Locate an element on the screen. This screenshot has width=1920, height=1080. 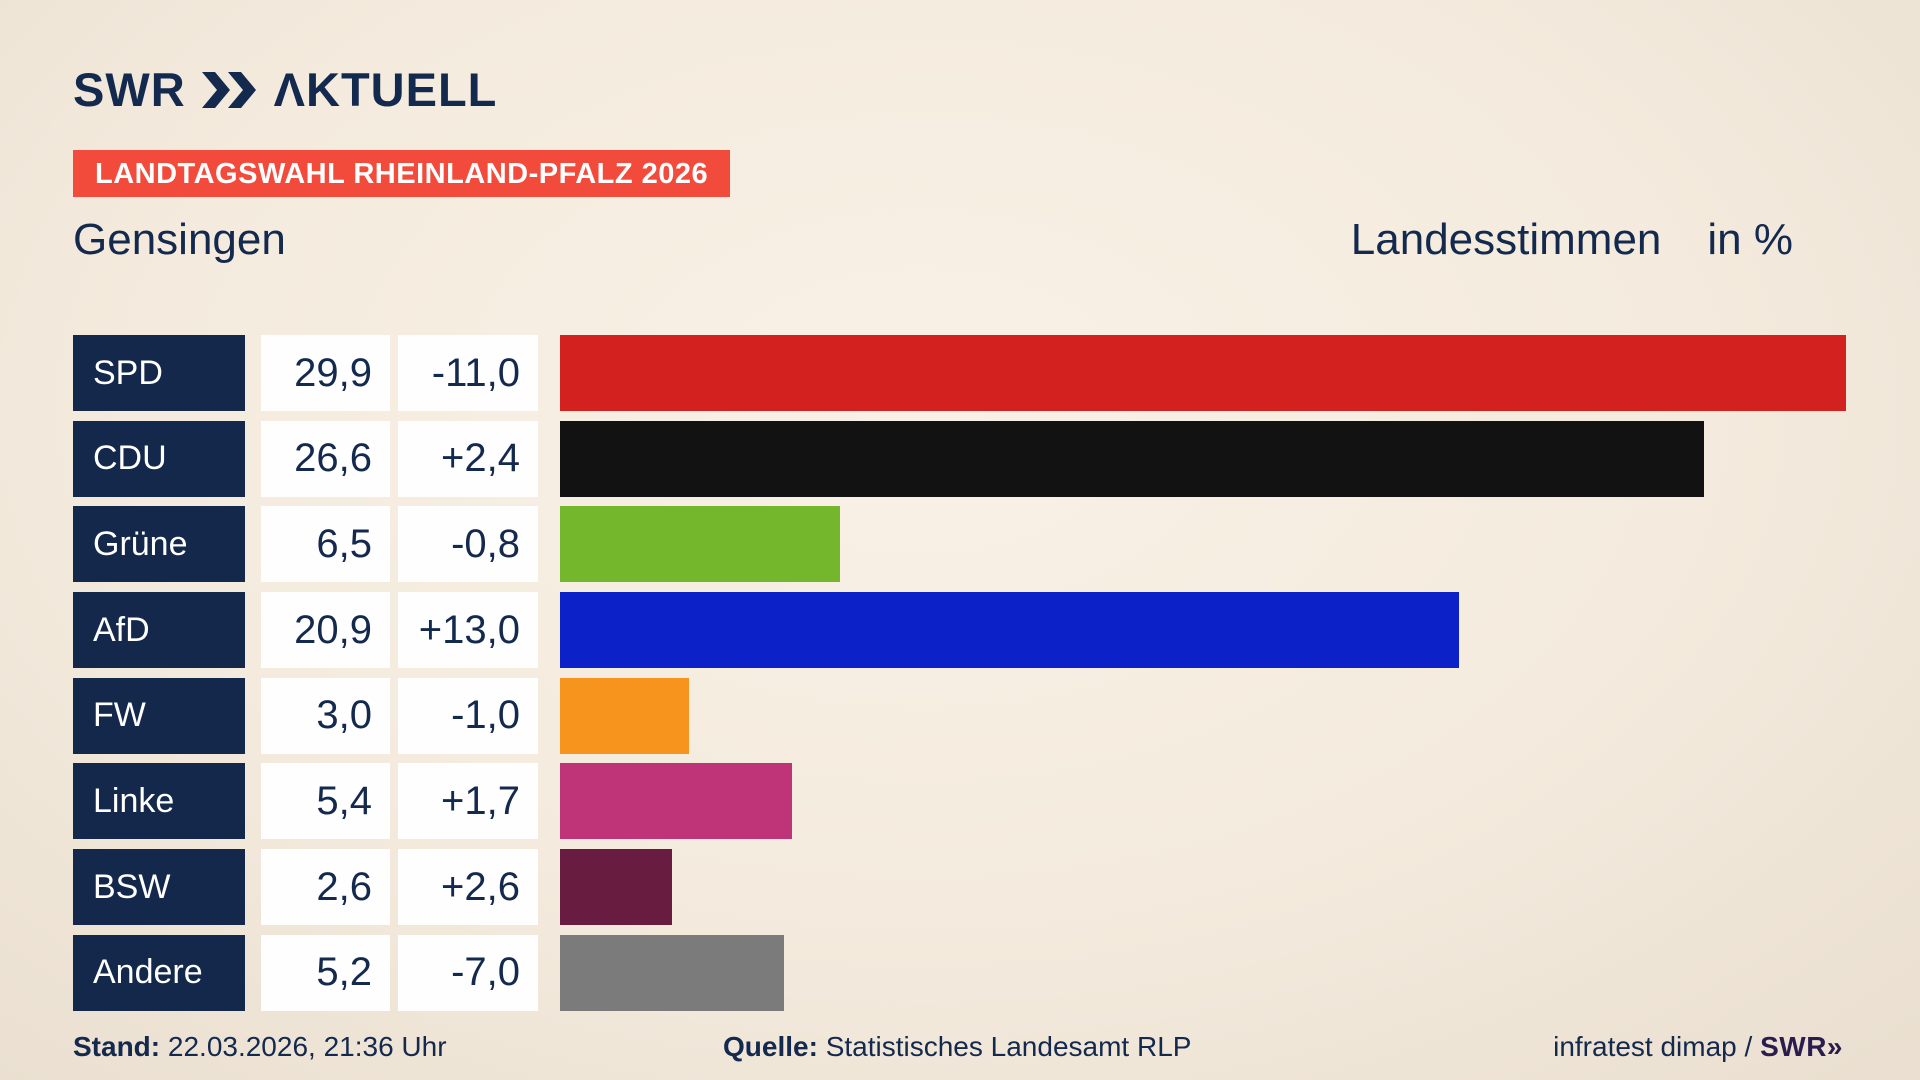
logo-suffix-text: ΛKTUELL is located at coordinates (385, 89).